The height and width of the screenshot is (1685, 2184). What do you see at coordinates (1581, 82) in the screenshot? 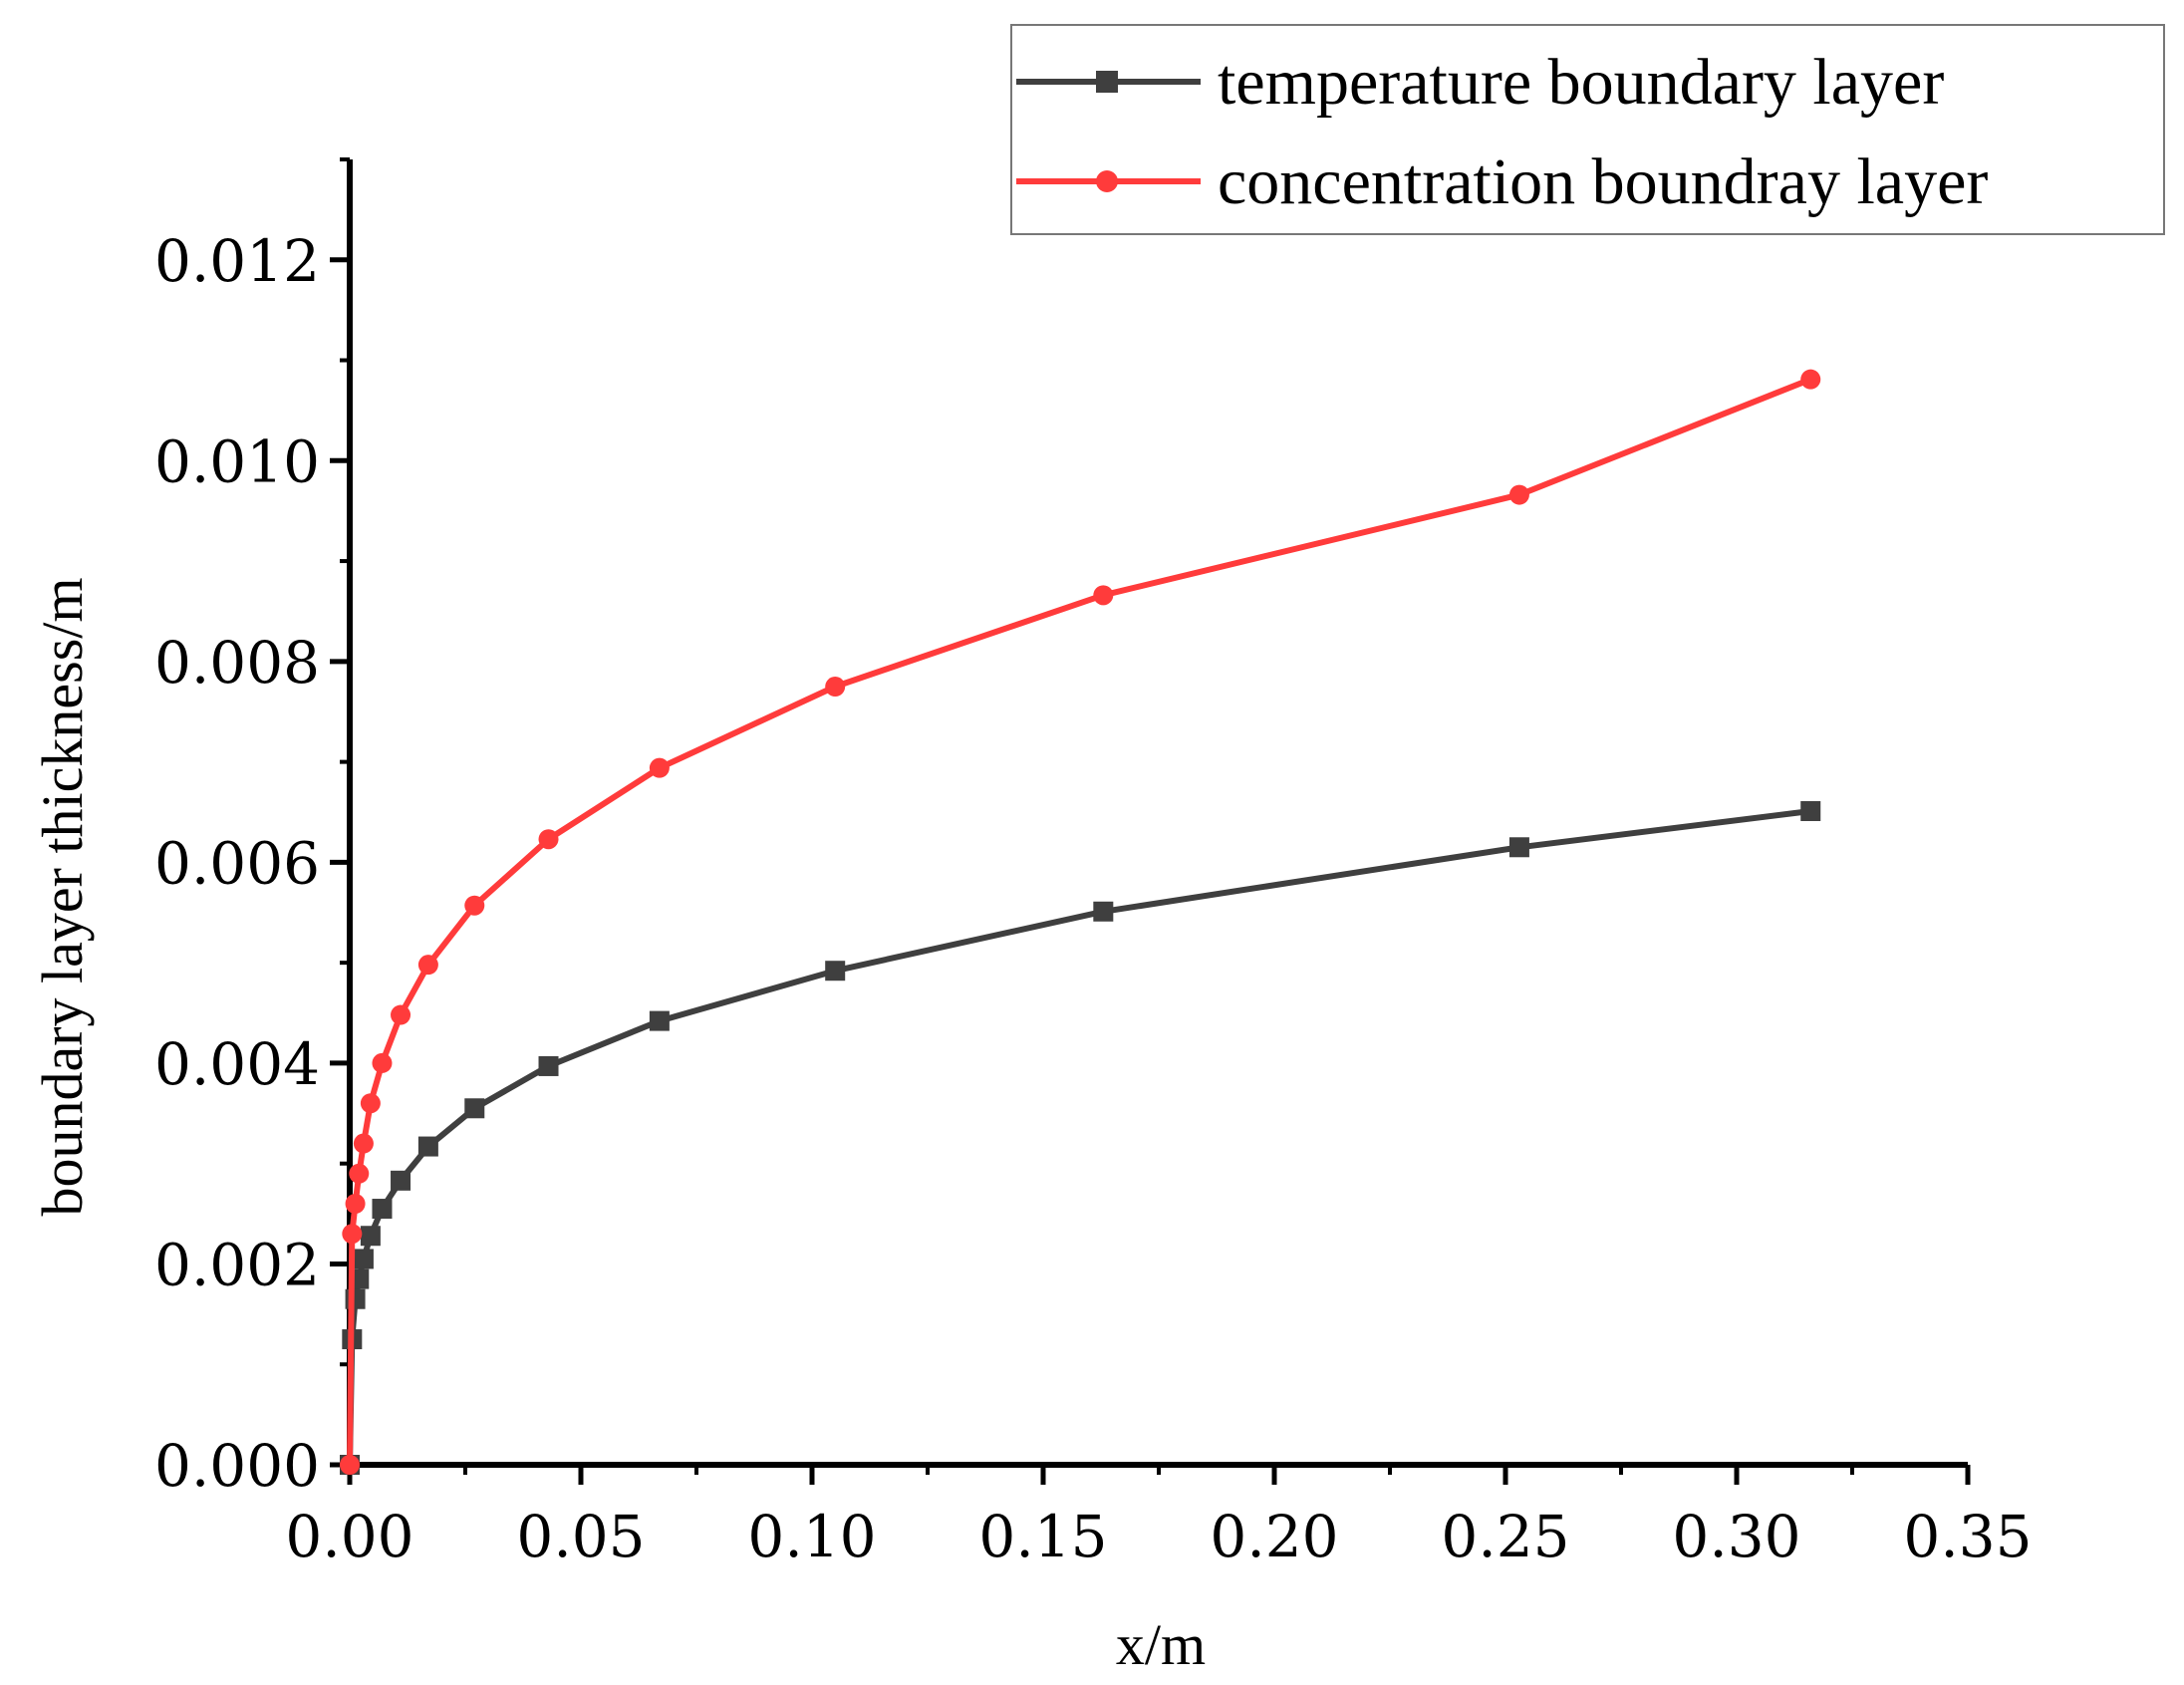
I see `legend-temperature-label: temperature boundary layer` at bounding box center [1581, 82].